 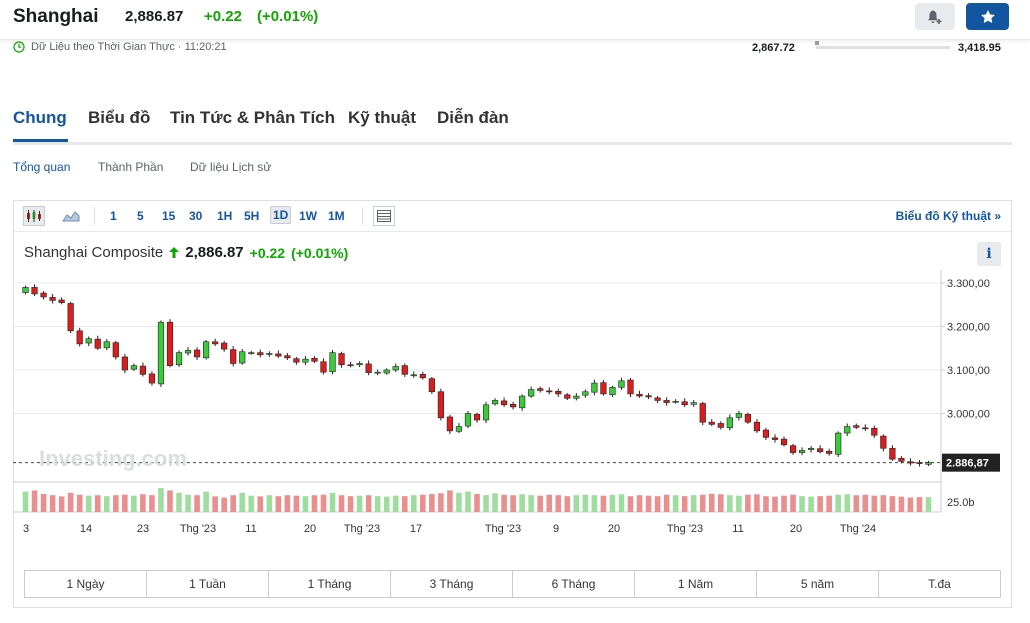 What do you see at coordinates (34, 216) in the screenshot?
I see `candlestick-icon` at bounding box center [34, 216].